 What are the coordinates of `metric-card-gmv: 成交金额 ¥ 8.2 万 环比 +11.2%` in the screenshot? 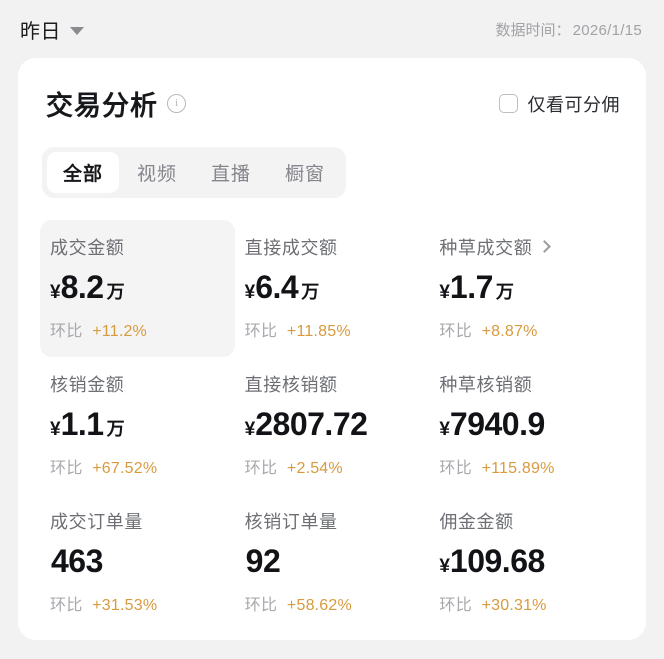 It's located at (137, 288).